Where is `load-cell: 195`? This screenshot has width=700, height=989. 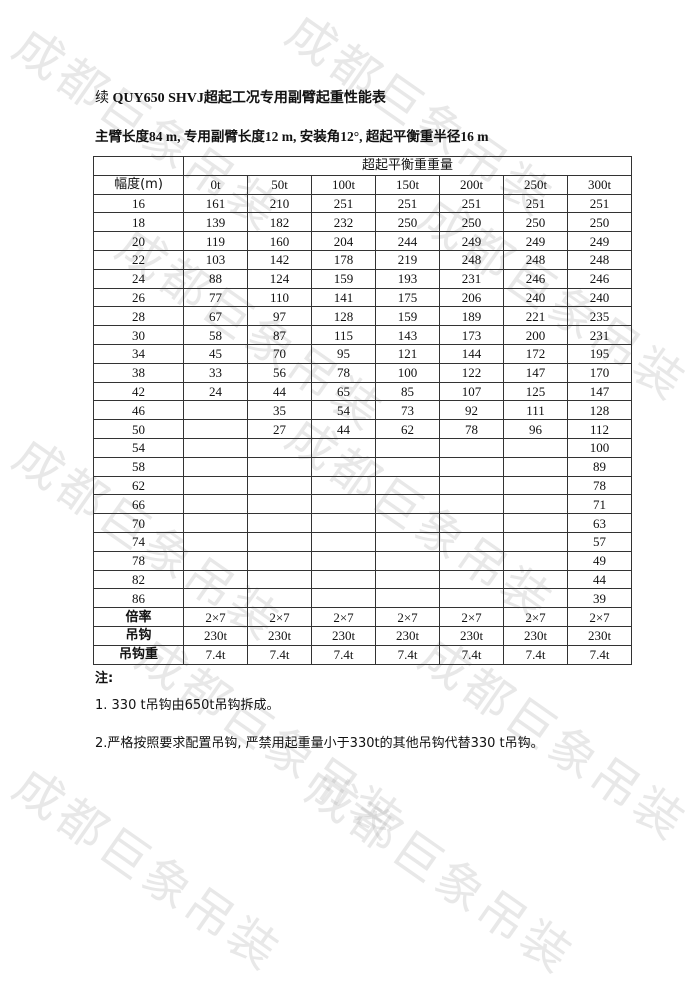 load-cell: 195 is located at coordinates (599, 353).